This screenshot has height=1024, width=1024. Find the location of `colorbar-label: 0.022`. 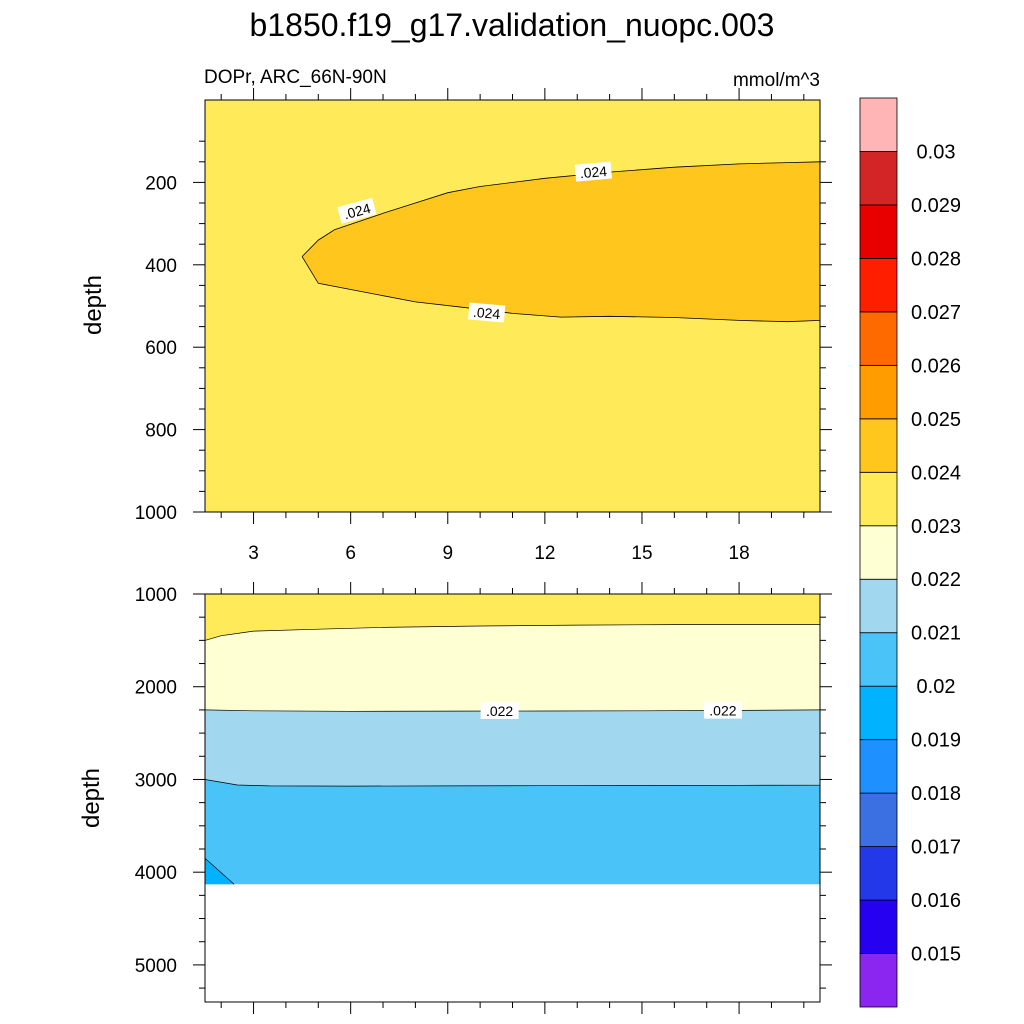

colorbar-label: 0.022 is located at coordinates (936, 580).